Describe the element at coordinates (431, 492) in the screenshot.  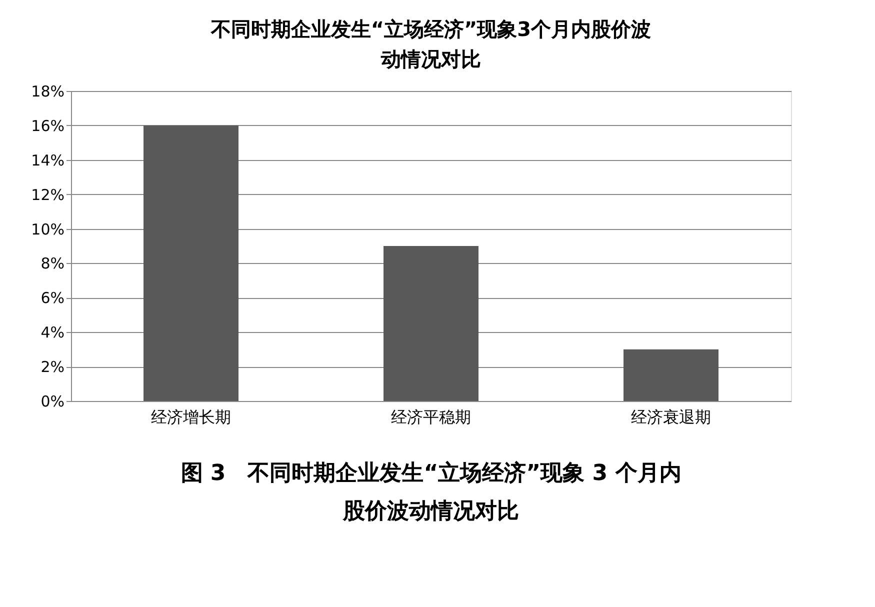
I see `caption: 图 3 不同时期企业发生“立场经济”现象 3 个月内股价波动情况对比` at that location.